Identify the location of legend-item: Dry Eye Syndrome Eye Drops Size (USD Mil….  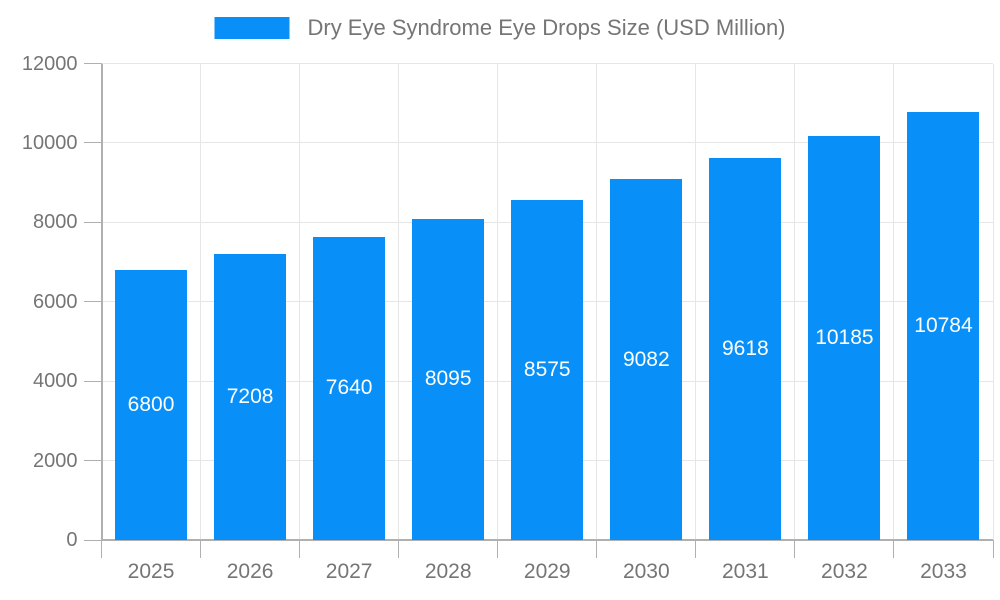
(500, 27).